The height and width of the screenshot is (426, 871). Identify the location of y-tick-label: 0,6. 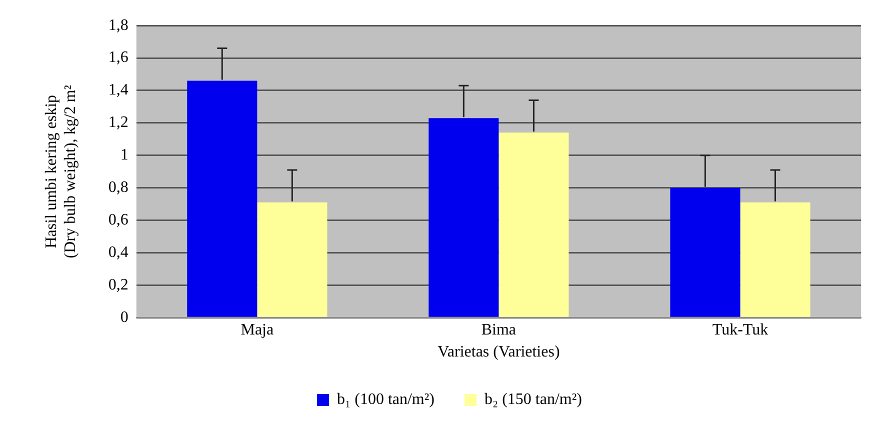
(118, 219).